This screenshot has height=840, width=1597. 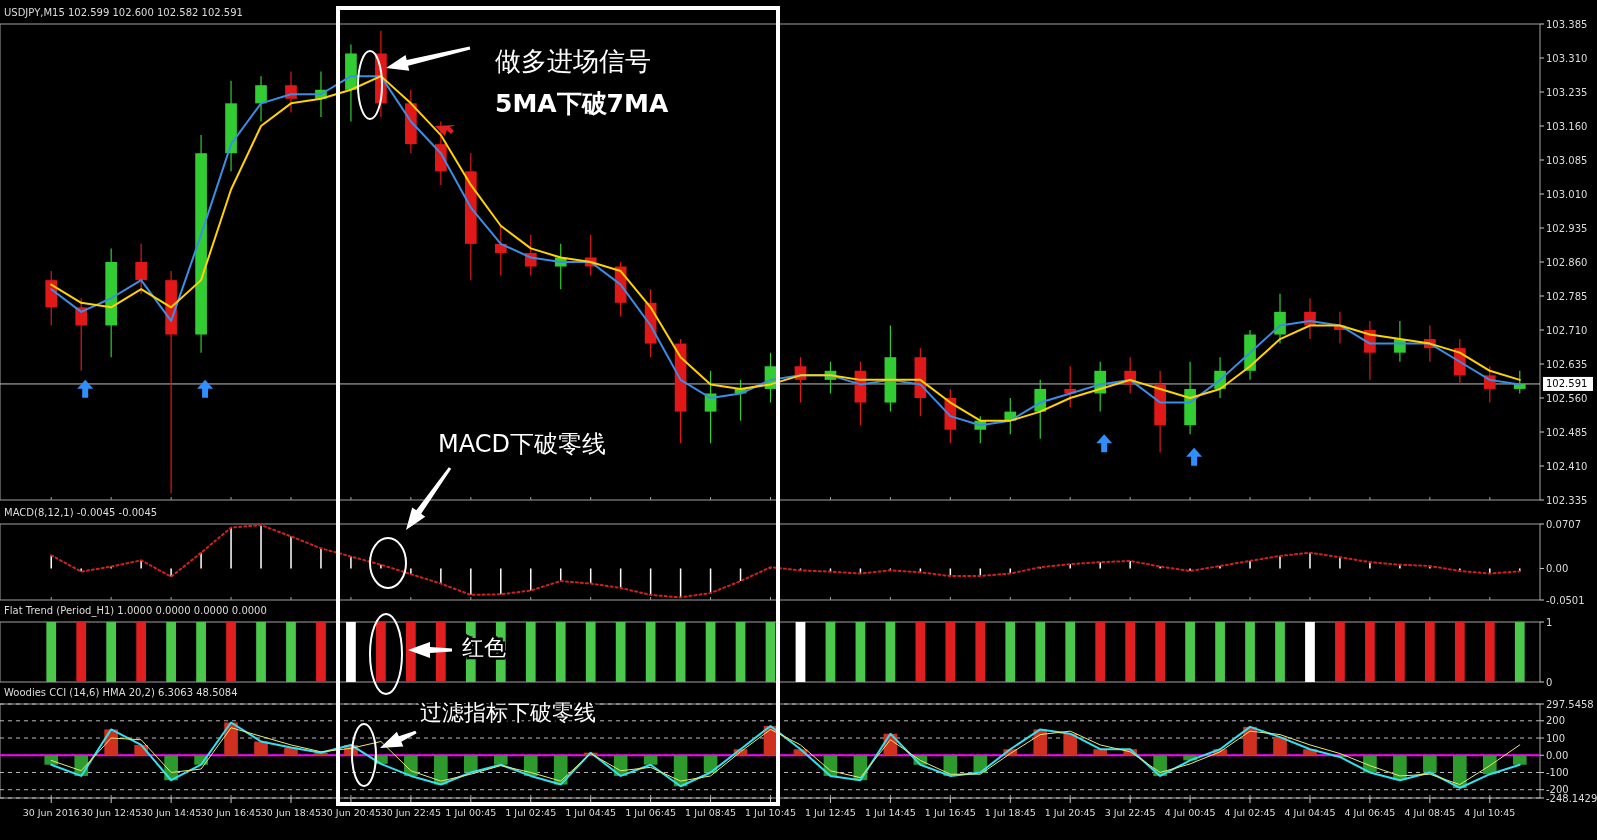 I want to click on x-tick-label: 1 Jul 20:45, so click(x=1070, y=812).